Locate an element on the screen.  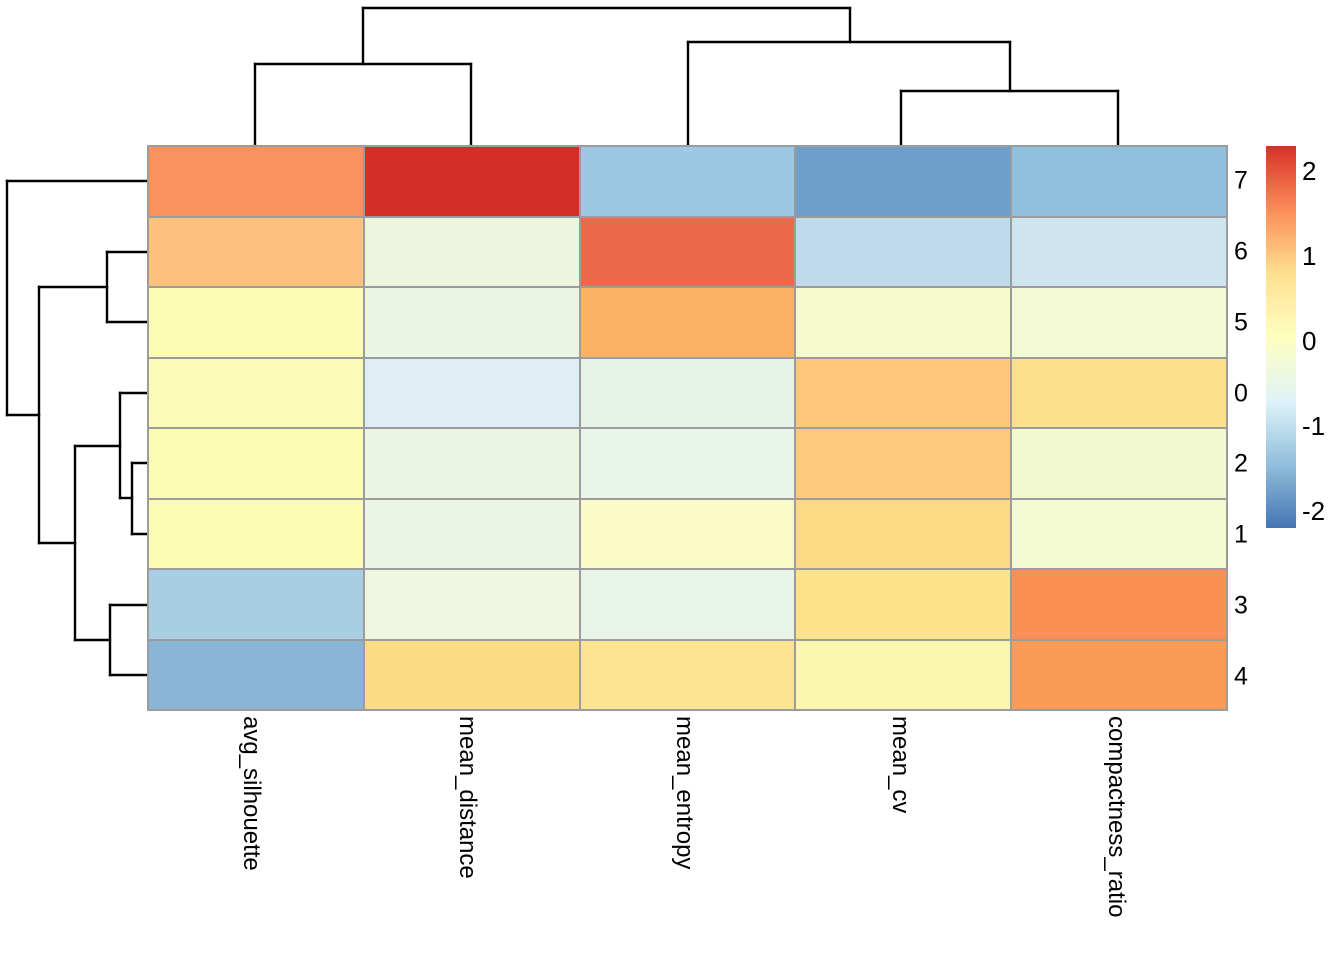
column-label: avg_silhouette is located at coordinates (252, 793).